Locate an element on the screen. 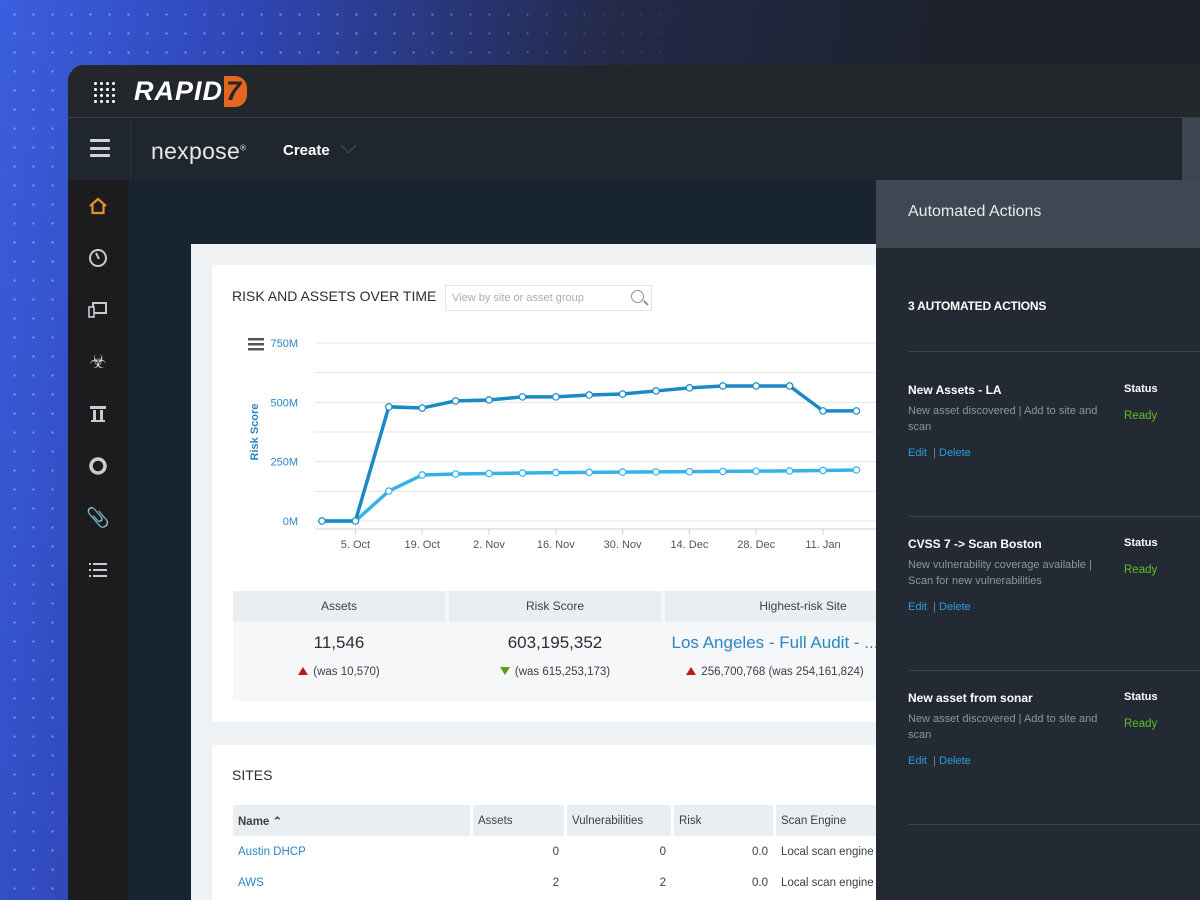 The width and height of the screenshot is (1200, 900). action-name: New asset from sonar is located at coordinates (970, 698).